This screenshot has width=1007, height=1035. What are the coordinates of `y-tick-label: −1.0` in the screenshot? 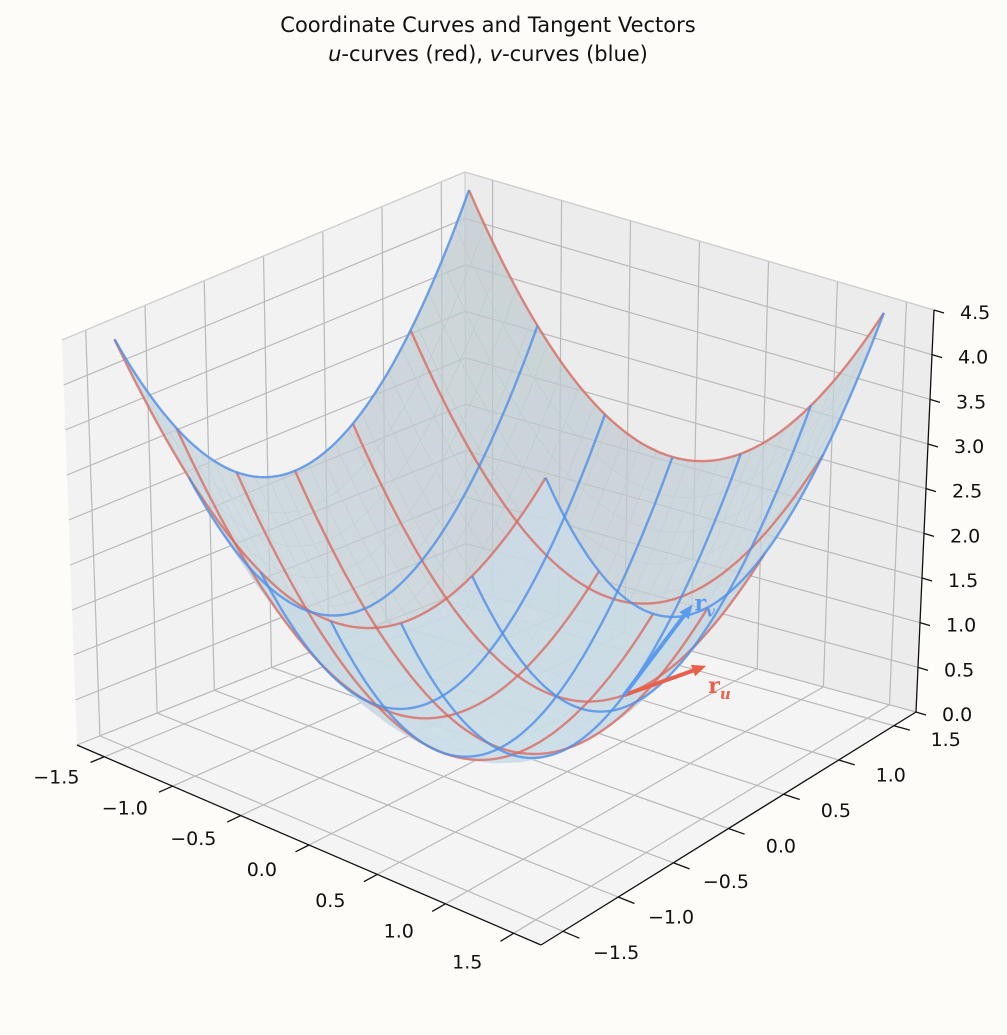 It's located at (671, 918).